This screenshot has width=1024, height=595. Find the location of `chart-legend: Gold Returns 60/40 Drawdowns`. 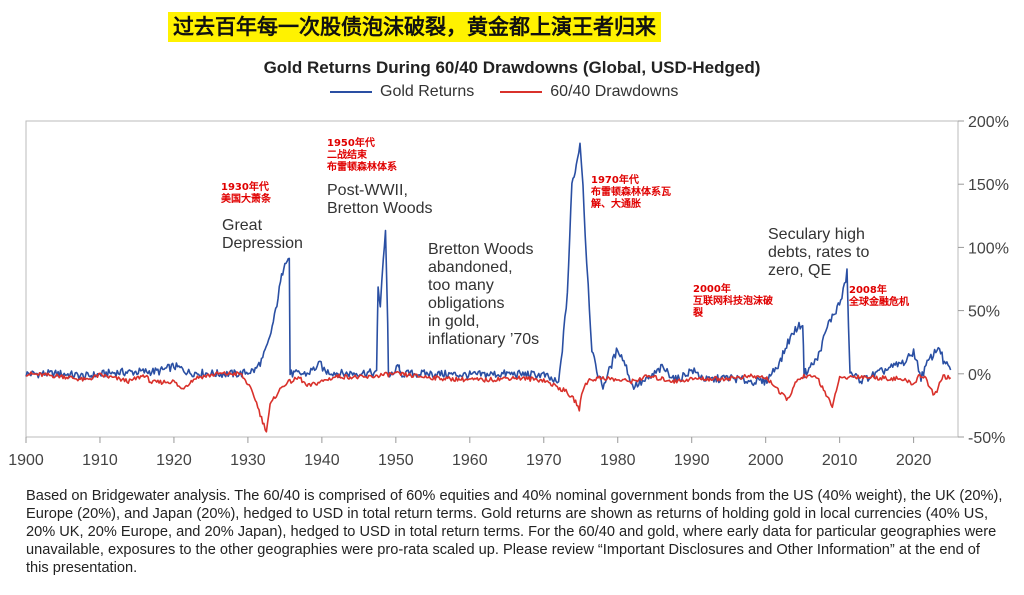

chart-legend: Gold Returns 60/40 Drawdowns is located at coordinates (504, 92).